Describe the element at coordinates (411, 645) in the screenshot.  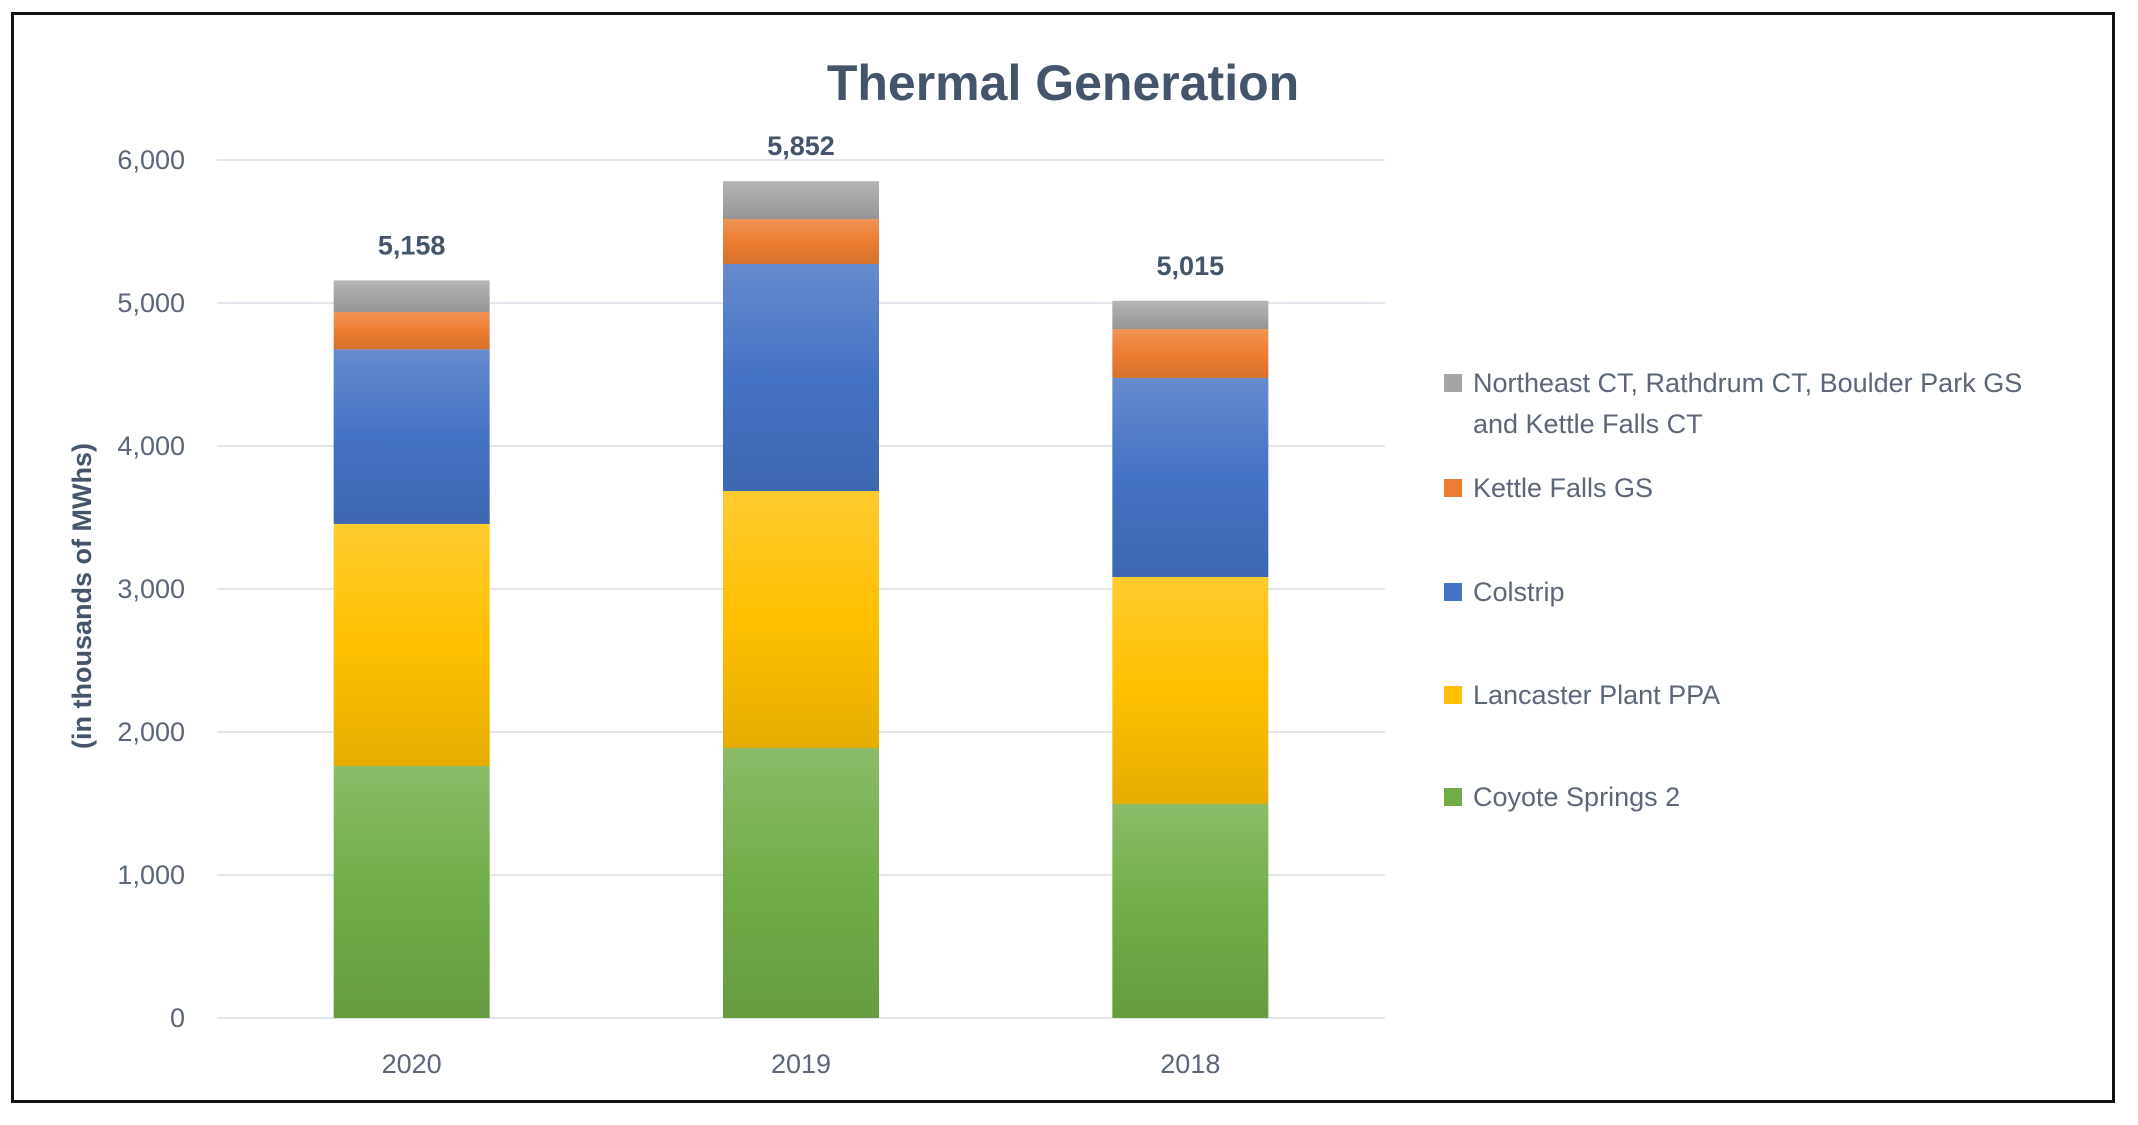
I see `bar-segment-lancaster-plant-ppa-2020` at that location.